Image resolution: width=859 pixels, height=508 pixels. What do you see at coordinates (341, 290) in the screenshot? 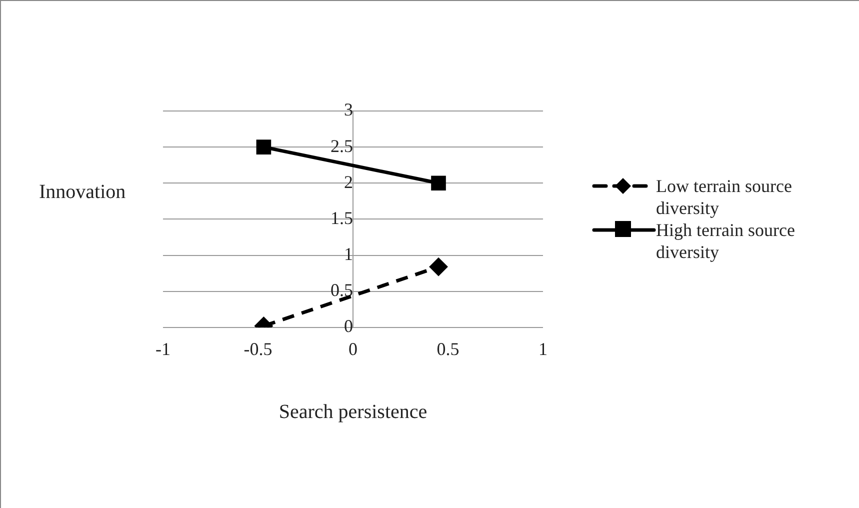
I see `y-tick-label: 0.5` at bounding box center [341, 290].